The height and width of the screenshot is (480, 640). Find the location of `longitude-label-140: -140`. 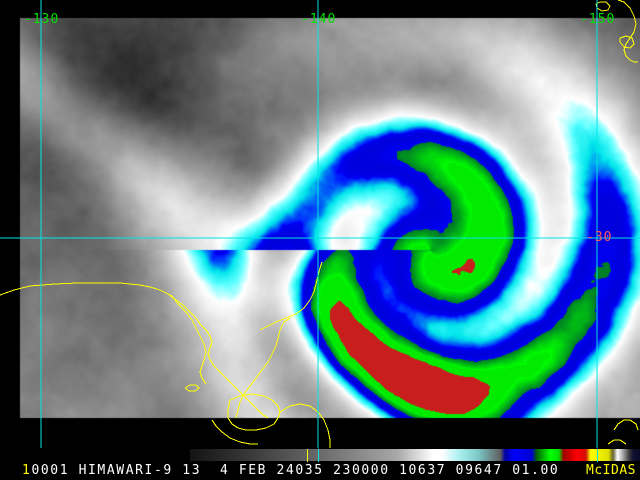

longitude-label-140: -140 is located at coordinates (319, 19).